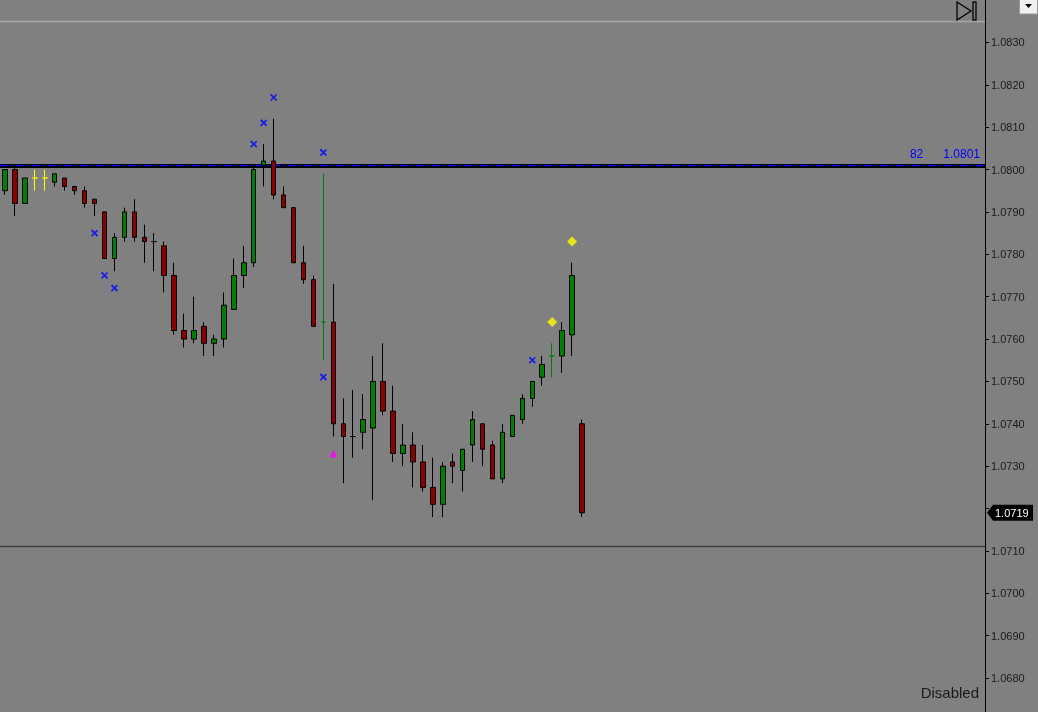 This screenshot has width=1038, height=712. Describe the element at coordinates (1008, 423) in the screenshot. I see `y-tick-label: 1.0740` at that location.